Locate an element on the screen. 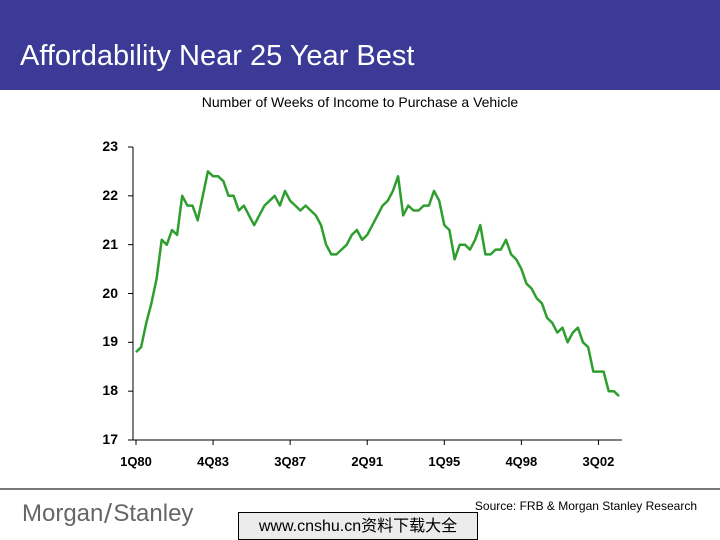 The height and width of the screenshot is (540, 720). x-tick-label: 3Q87 is located at coordinates (290, 461).